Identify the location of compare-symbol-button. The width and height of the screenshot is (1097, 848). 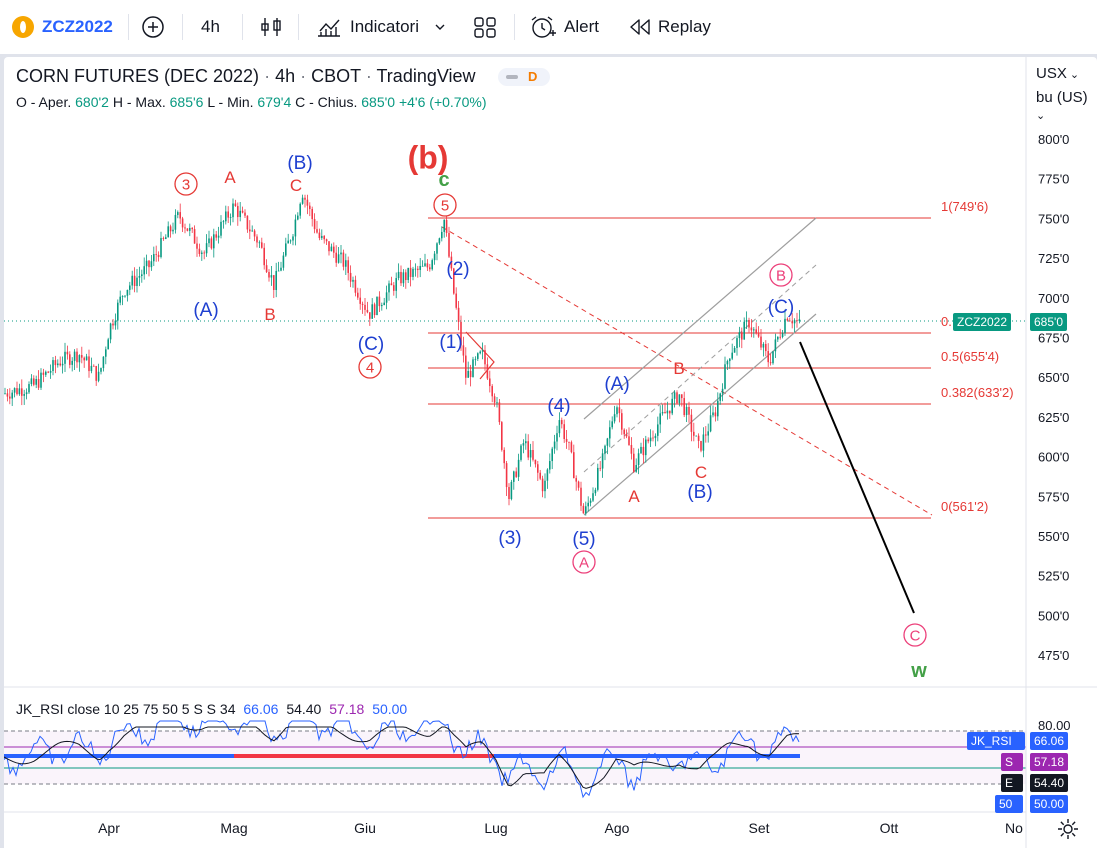
(153, 27).